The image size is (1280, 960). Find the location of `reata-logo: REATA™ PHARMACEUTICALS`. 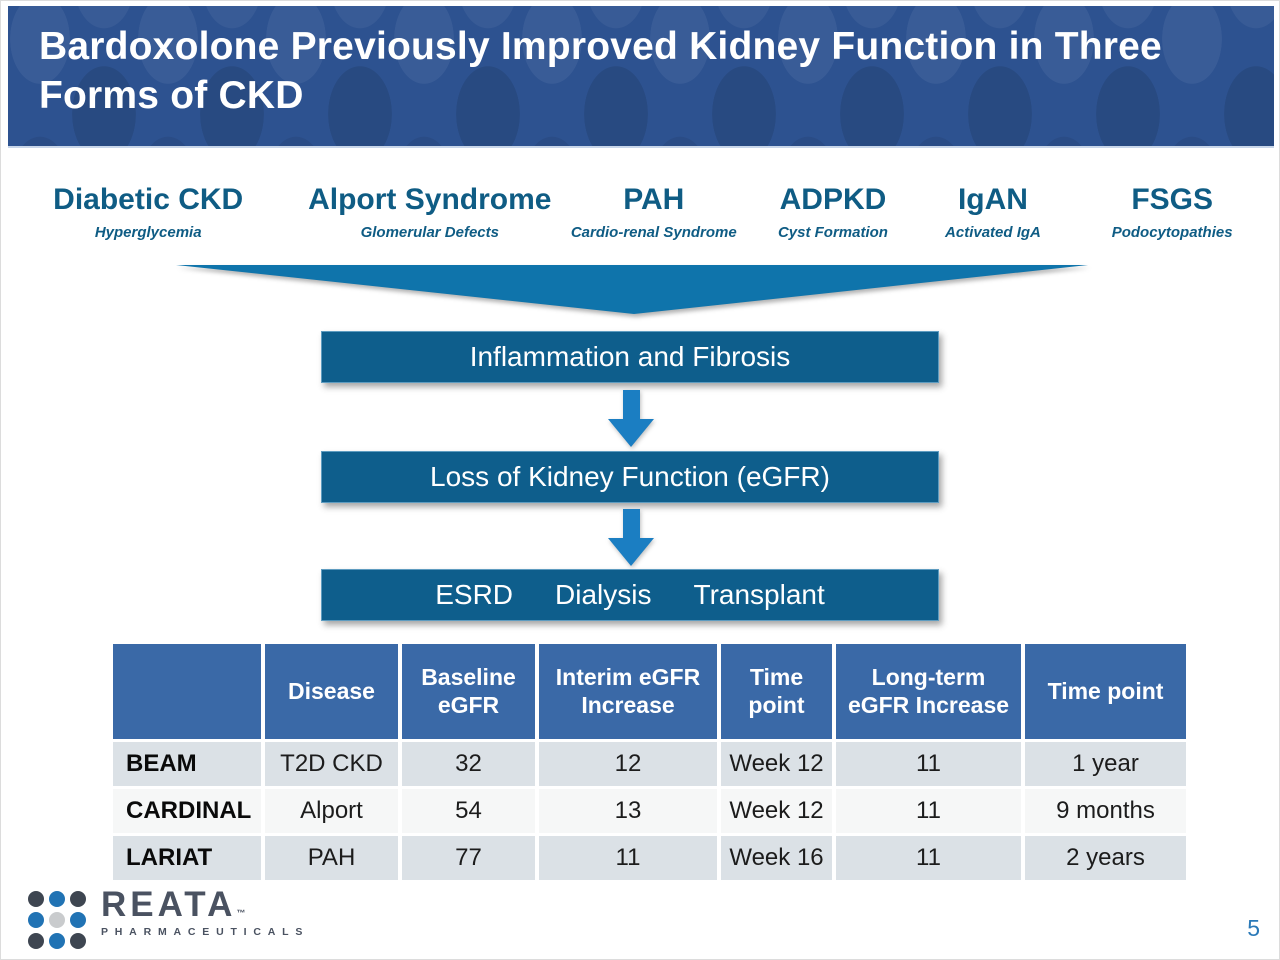

reata-logo: REATA™ PHARMACEUTICALS is located at coordinates (168, 918).